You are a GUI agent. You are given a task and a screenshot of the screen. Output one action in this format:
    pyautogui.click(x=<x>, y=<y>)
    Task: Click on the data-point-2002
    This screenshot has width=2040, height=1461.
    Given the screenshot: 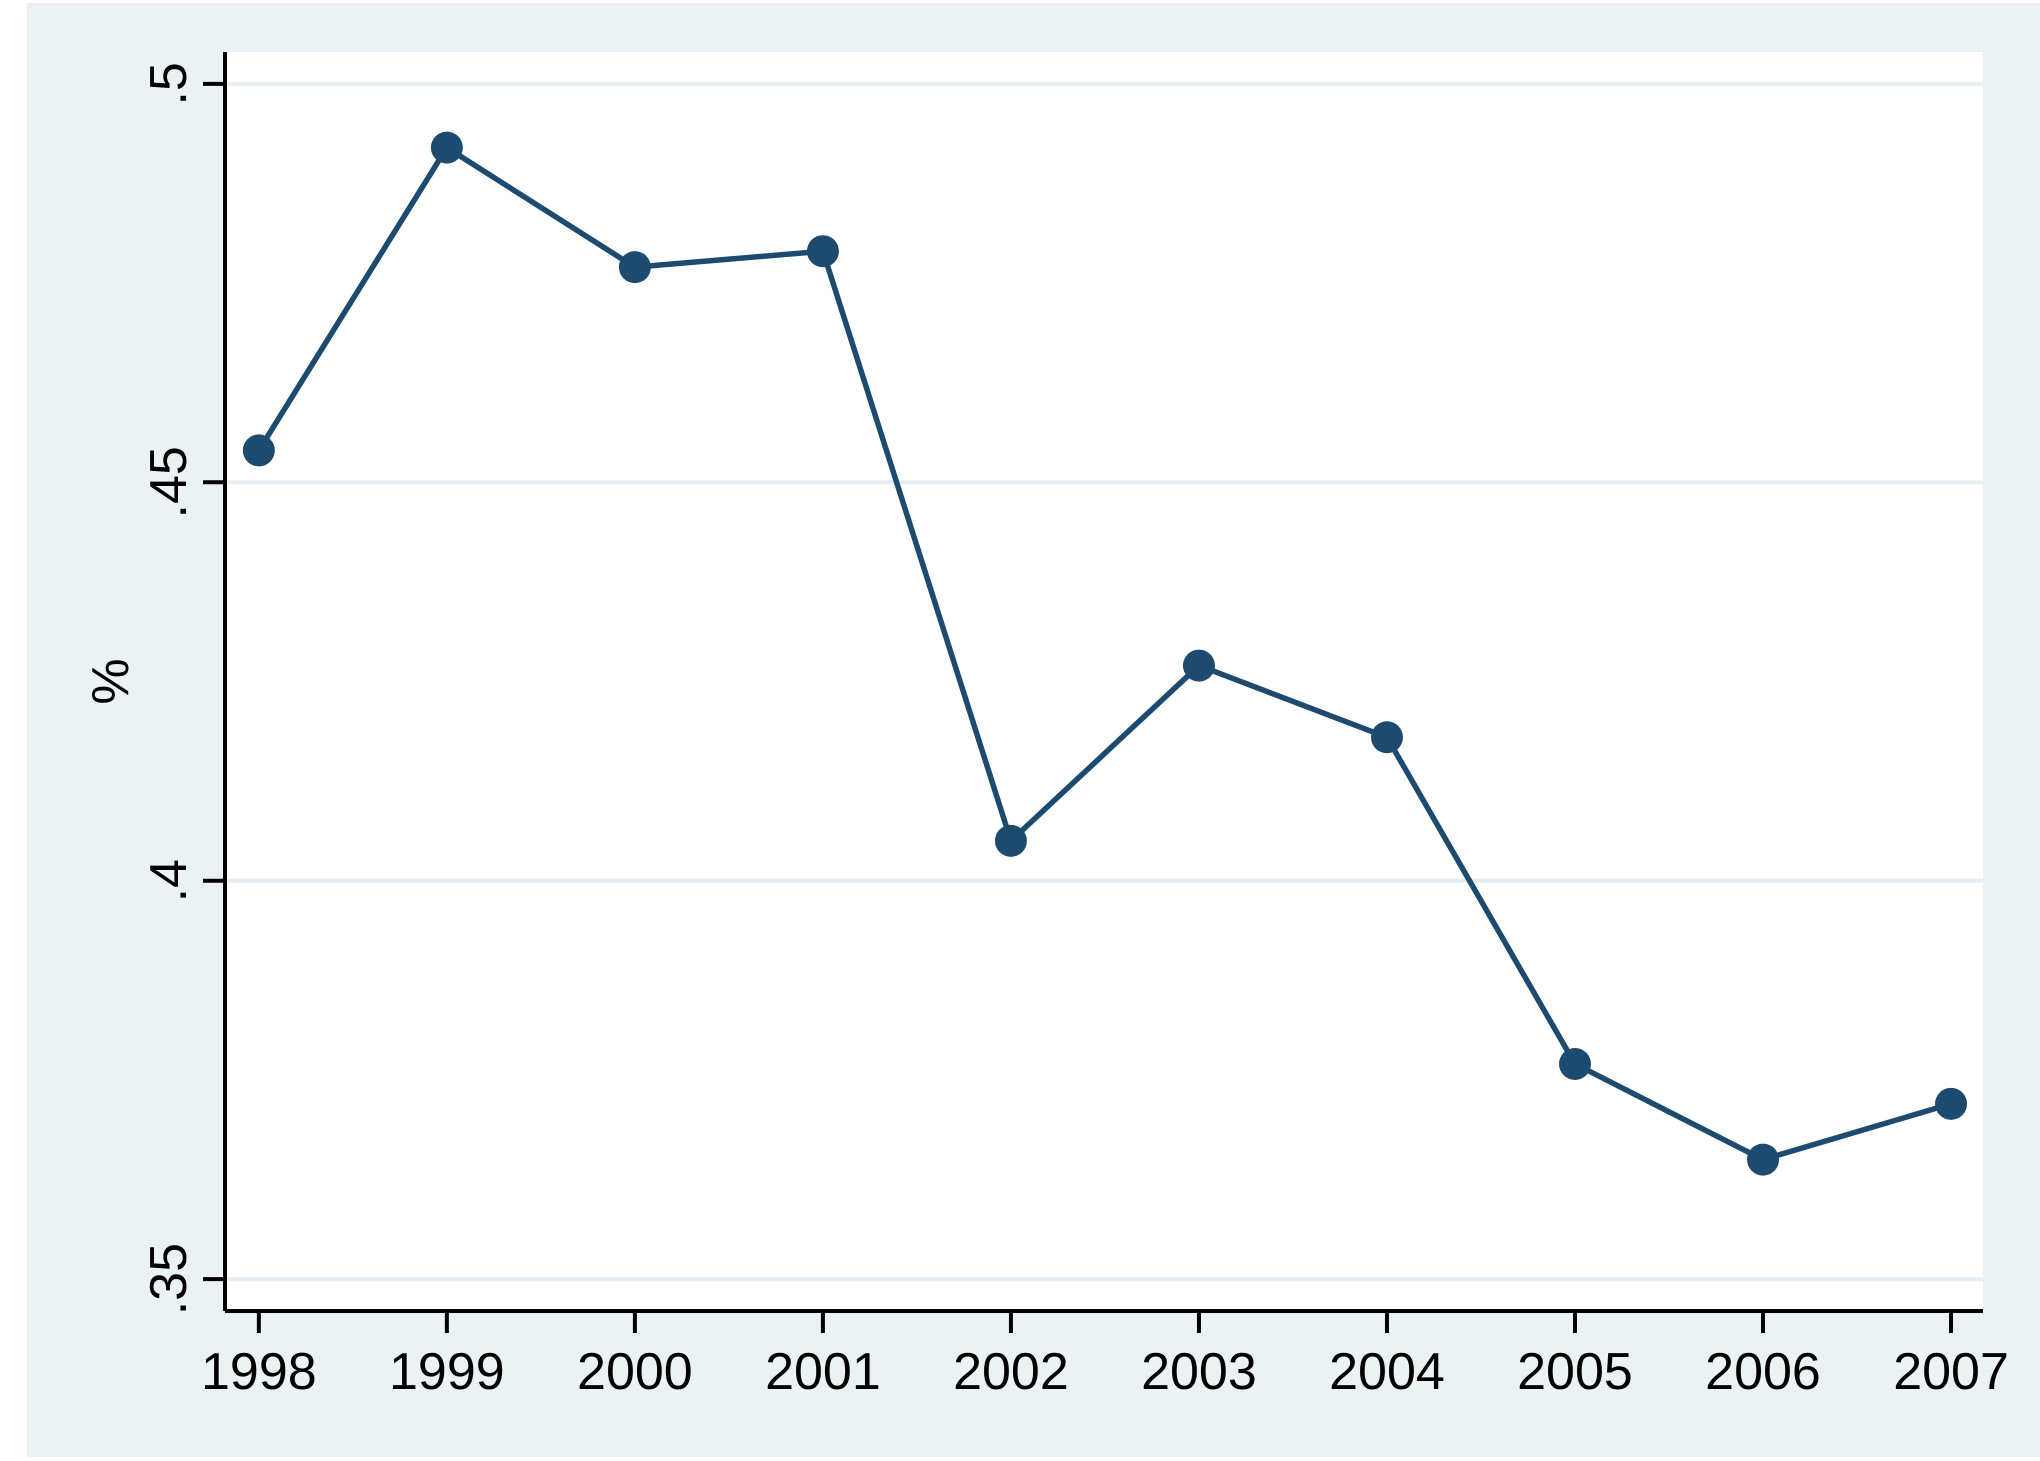 What is the action you would take?
    pyautogui.click(x=1010, y=840)
    